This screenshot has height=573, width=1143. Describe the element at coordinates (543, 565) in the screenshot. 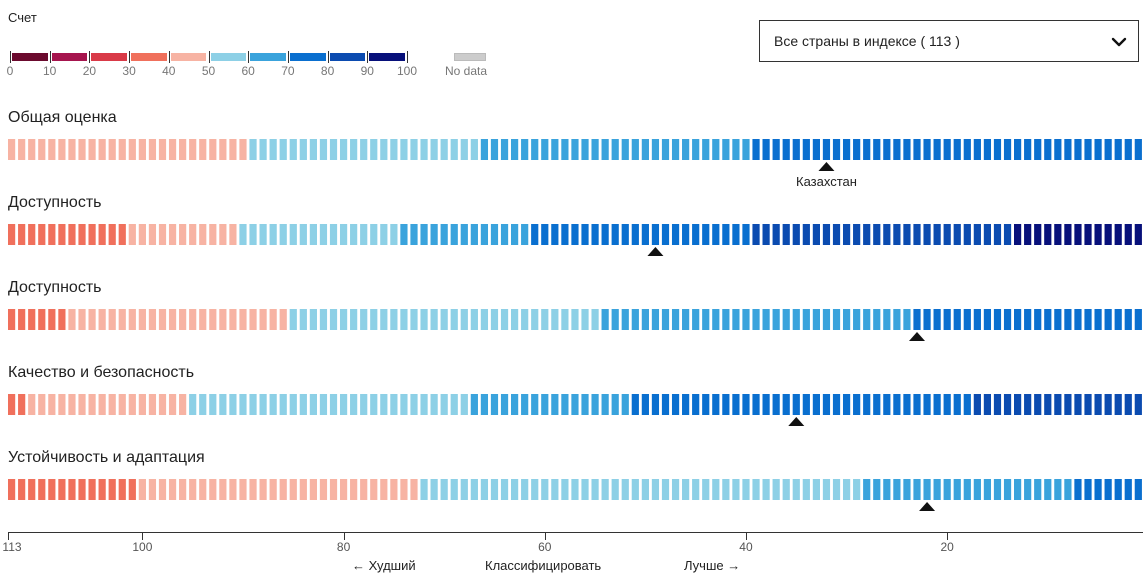

I see `sort-label: Классифицировать` at that location.